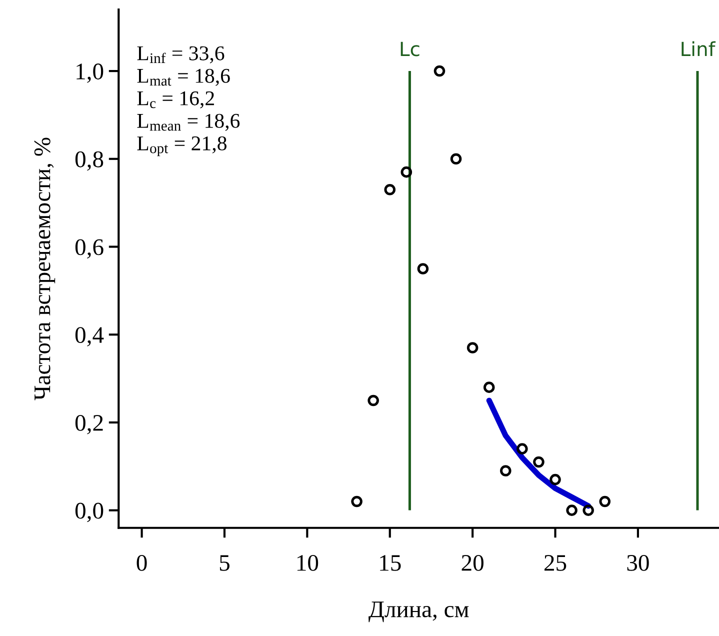 The width and height of the screenshot is (719, 636). I want to click on x-tick-label: 20, so click(473, 562).